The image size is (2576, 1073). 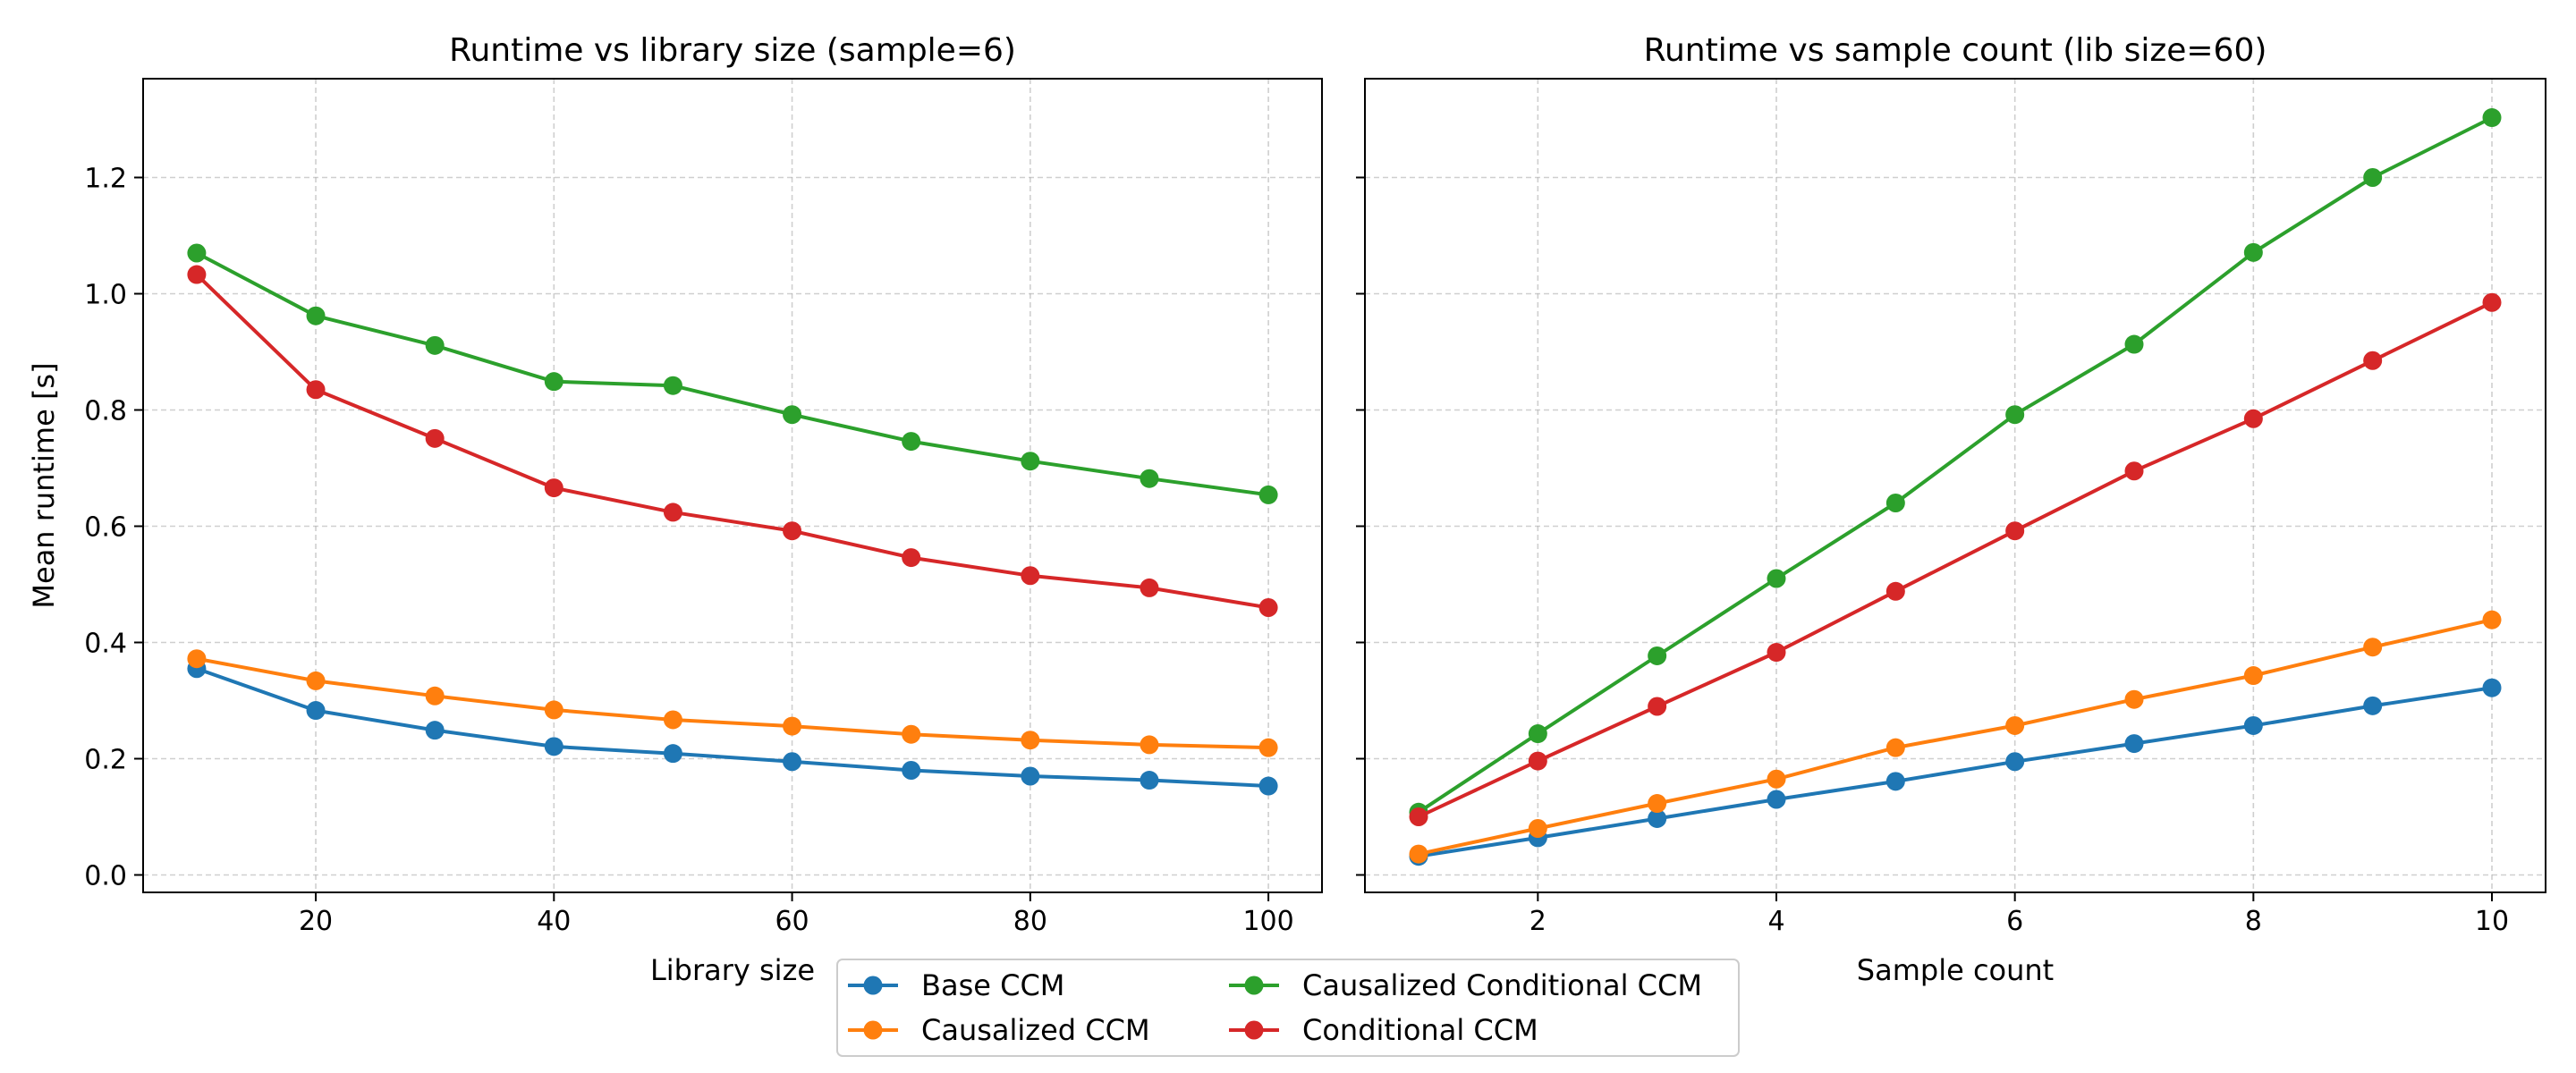 What do you see at coordinates (1254, 1030) in the screenshot?
I see `conditional-ccm-legend-marker` at bounding box center [1254, 1030].